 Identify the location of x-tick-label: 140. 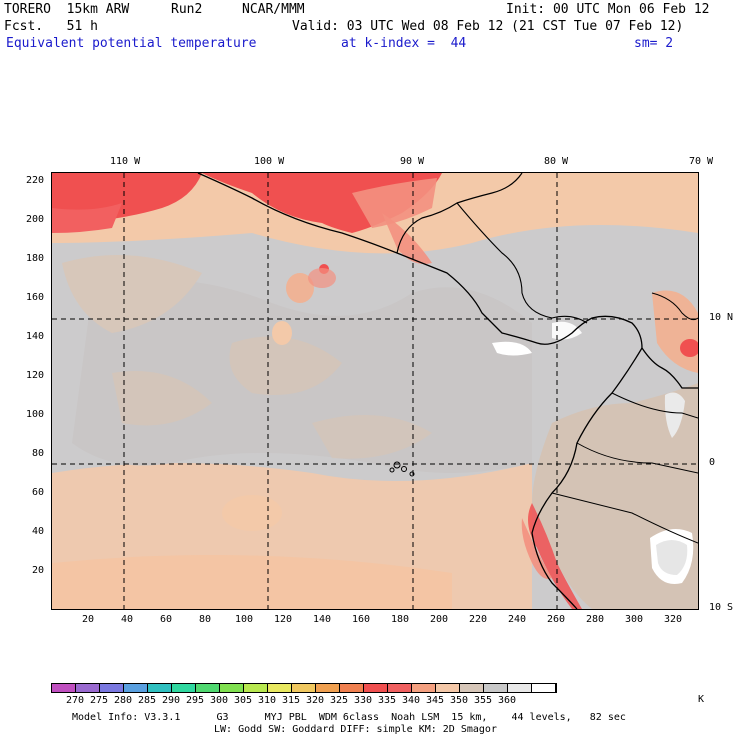
(322, 619).